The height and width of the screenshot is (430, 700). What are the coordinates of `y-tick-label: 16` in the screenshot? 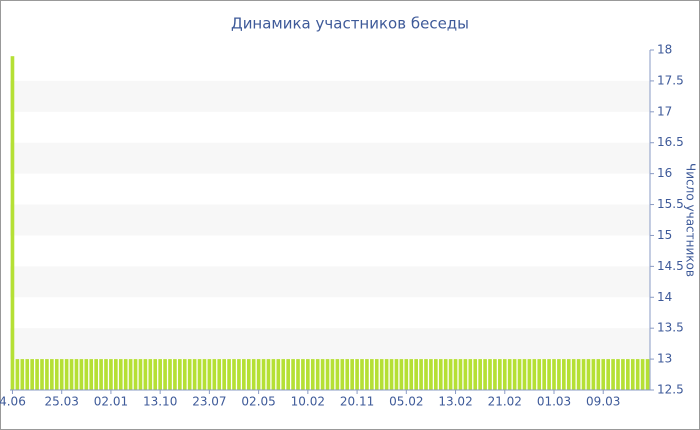 It's located at (664, 173).